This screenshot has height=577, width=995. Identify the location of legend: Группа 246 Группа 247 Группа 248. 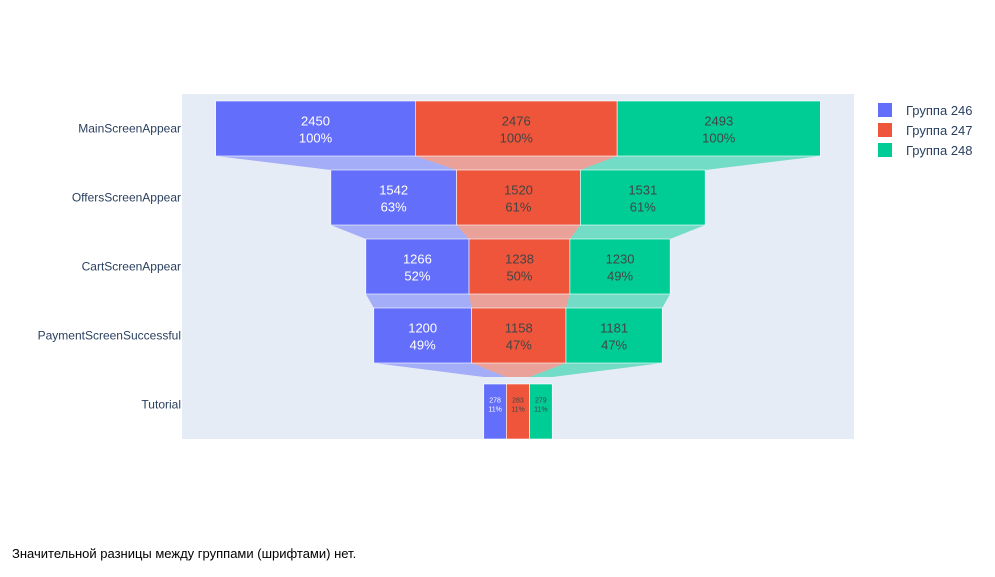
(925, 130).